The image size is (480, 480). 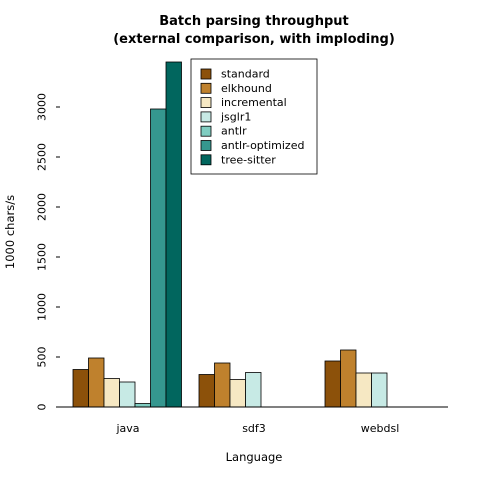 What do you see at coordinates (254, 457) in the screenshot?
I see `x-axis-label: Language` at bounding box center [254, 457].